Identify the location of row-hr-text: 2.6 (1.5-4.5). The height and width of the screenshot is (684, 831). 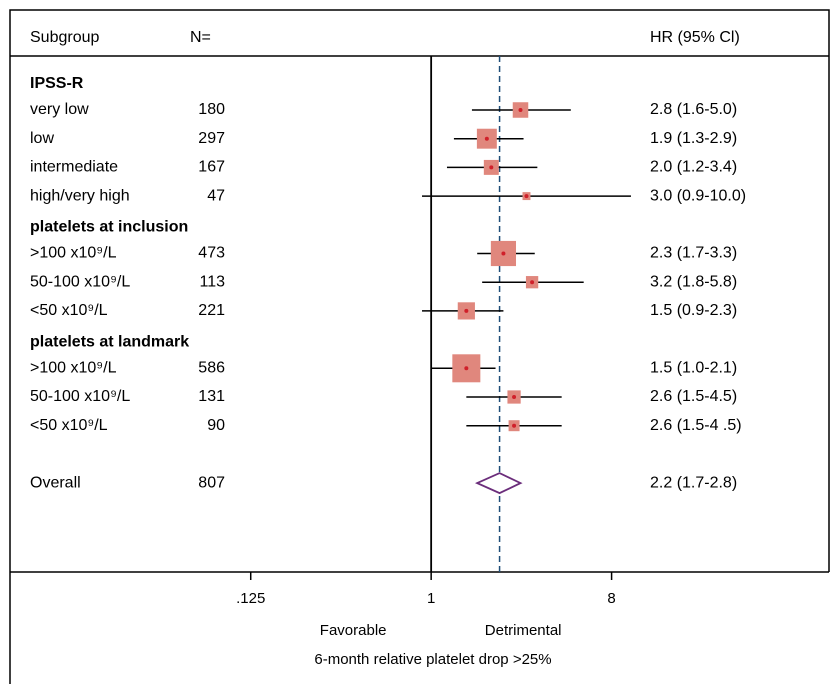
(693, 396).